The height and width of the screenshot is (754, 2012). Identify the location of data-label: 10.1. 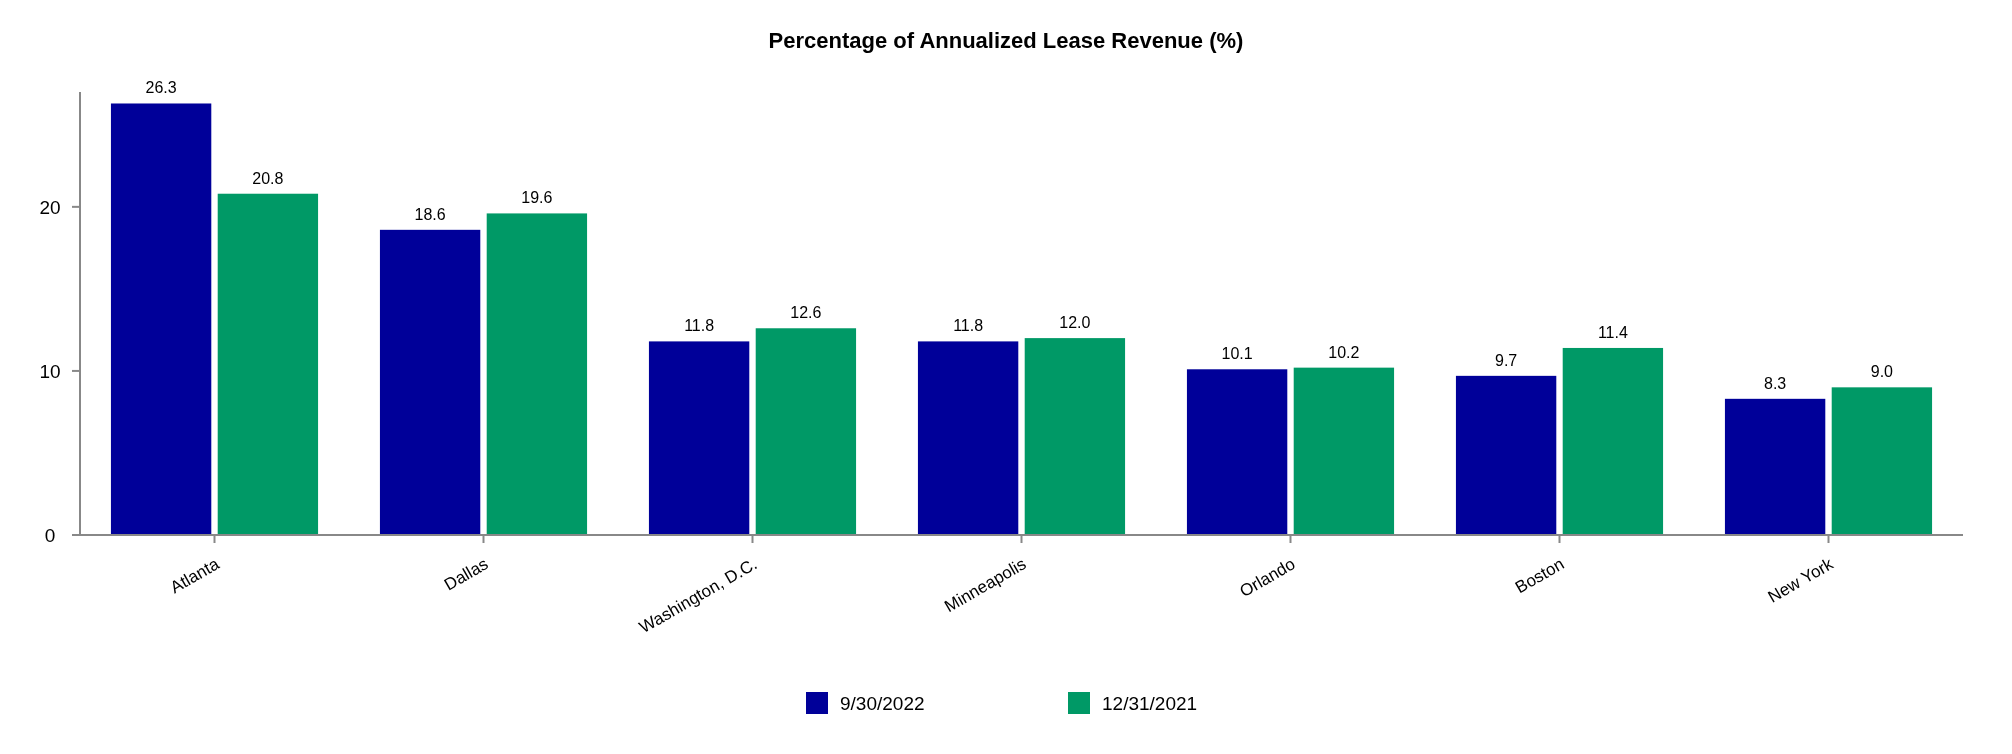
(1237, 354).